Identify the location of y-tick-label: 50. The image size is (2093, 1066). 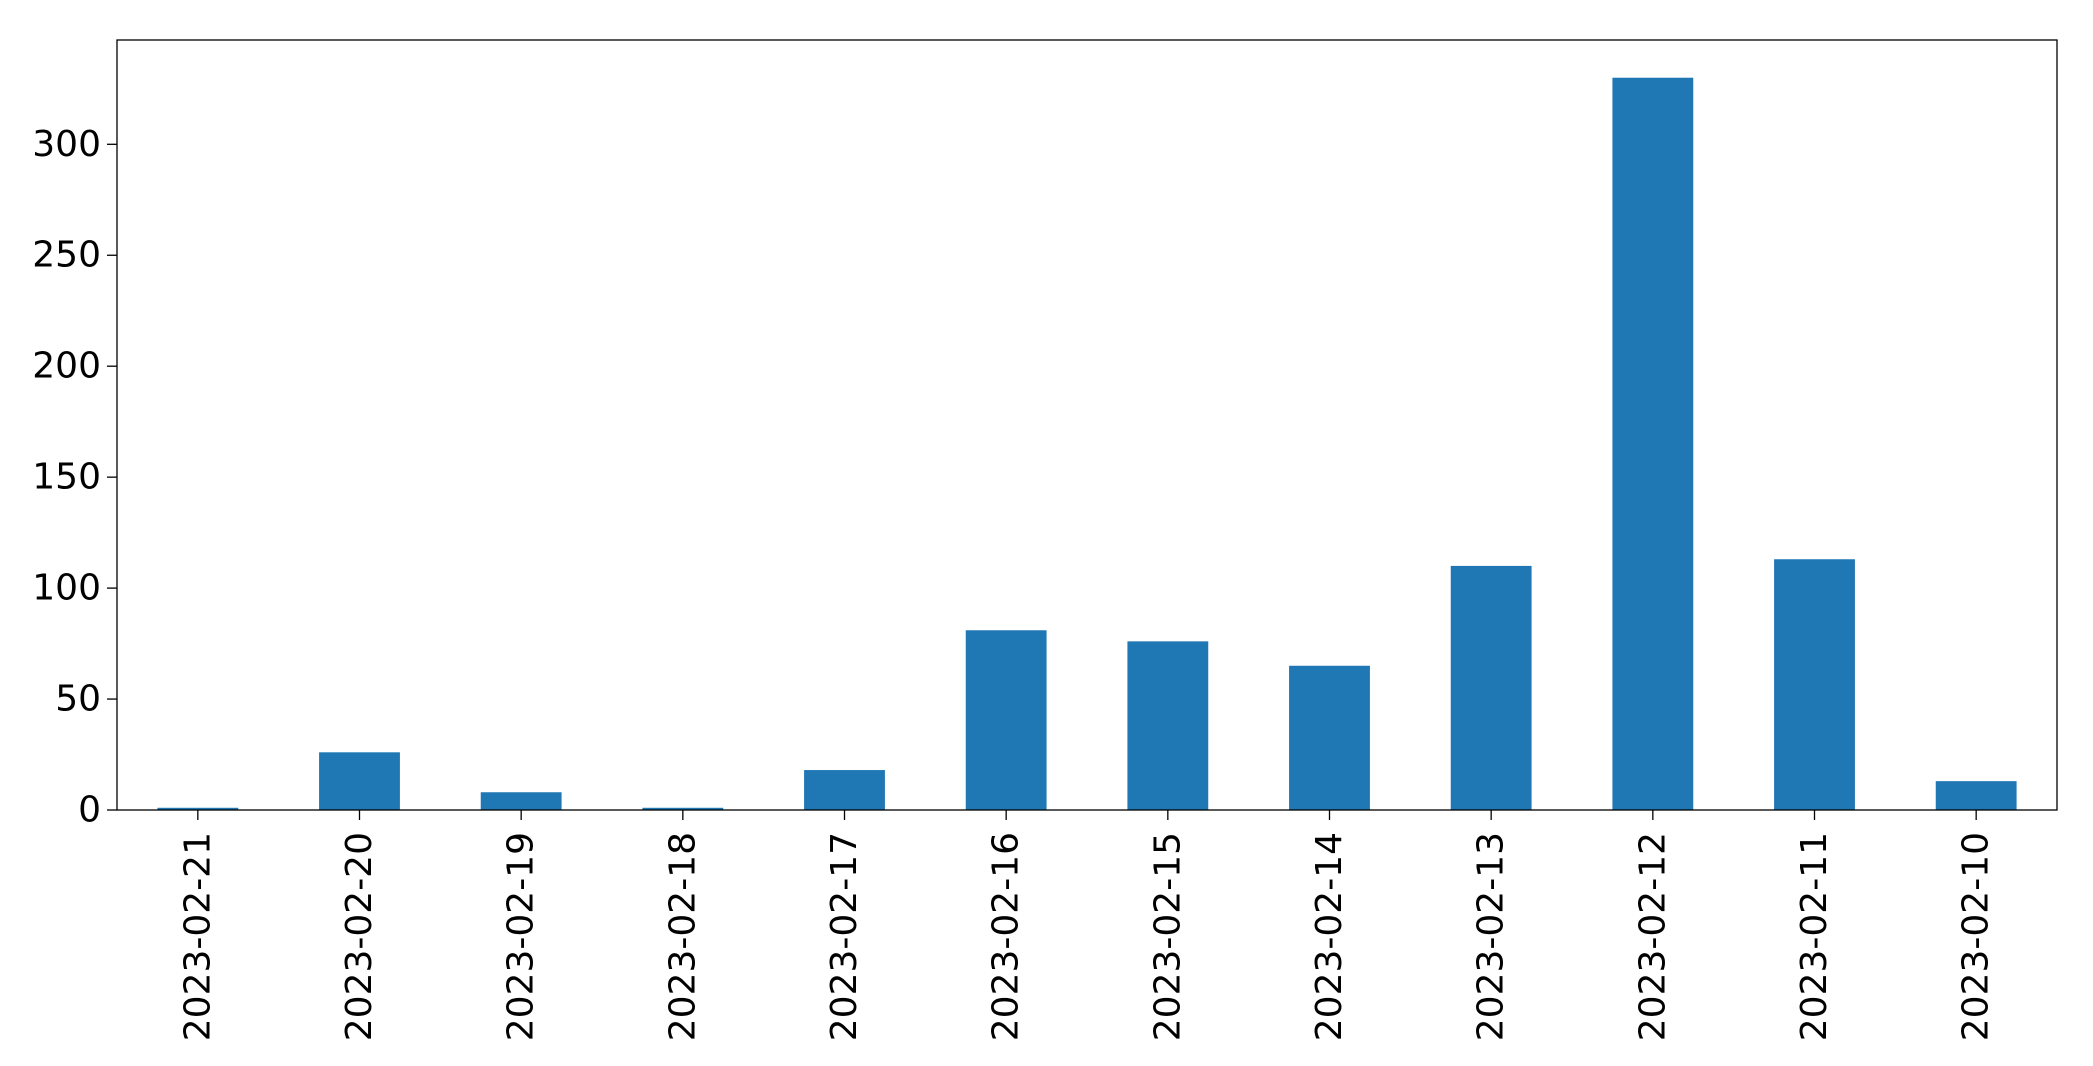
(78, 699).